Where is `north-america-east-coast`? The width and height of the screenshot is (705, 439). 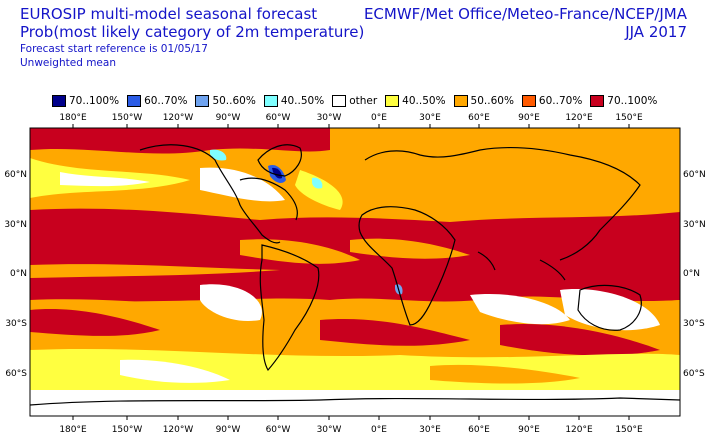 north-america-east-coast is located at coordinates (268, 199).